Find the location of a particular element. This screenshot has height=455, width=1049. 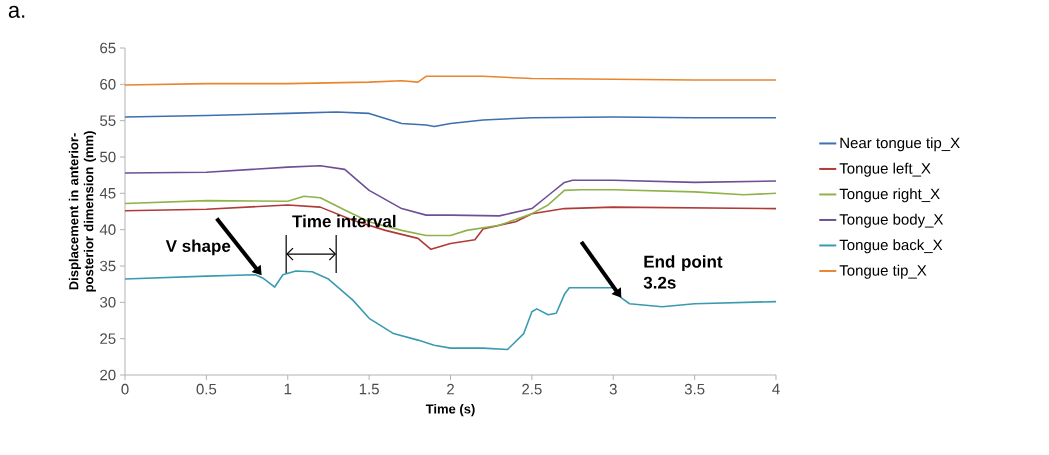

x-tick-label: 1 is located at coordinates (288, 389).